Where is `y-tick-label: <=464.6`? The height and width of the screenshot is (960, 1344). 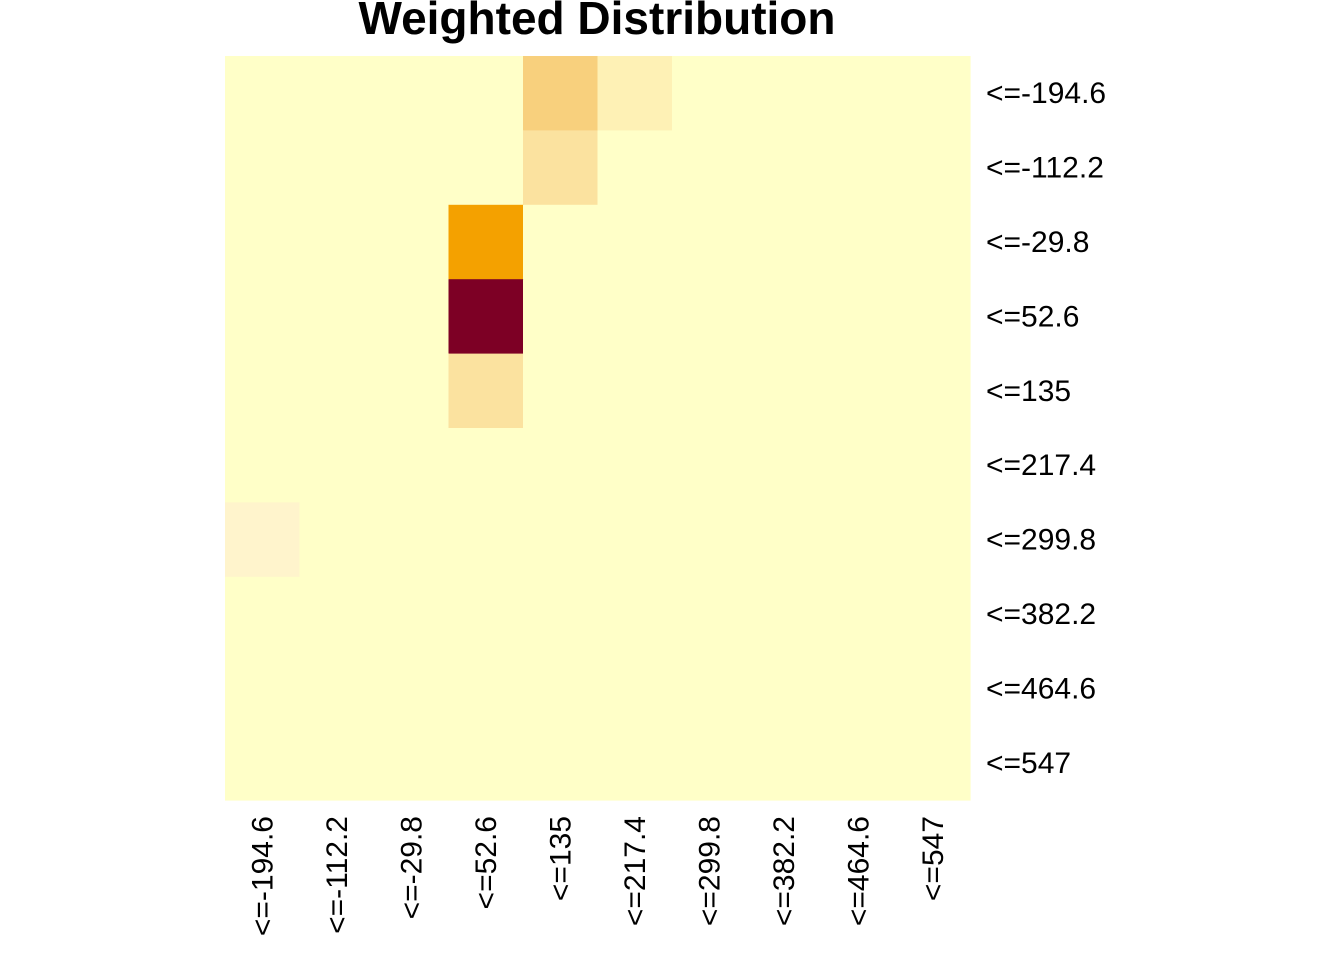 y-tick-label: <=464.6 is located at coordinates (1041, 688).